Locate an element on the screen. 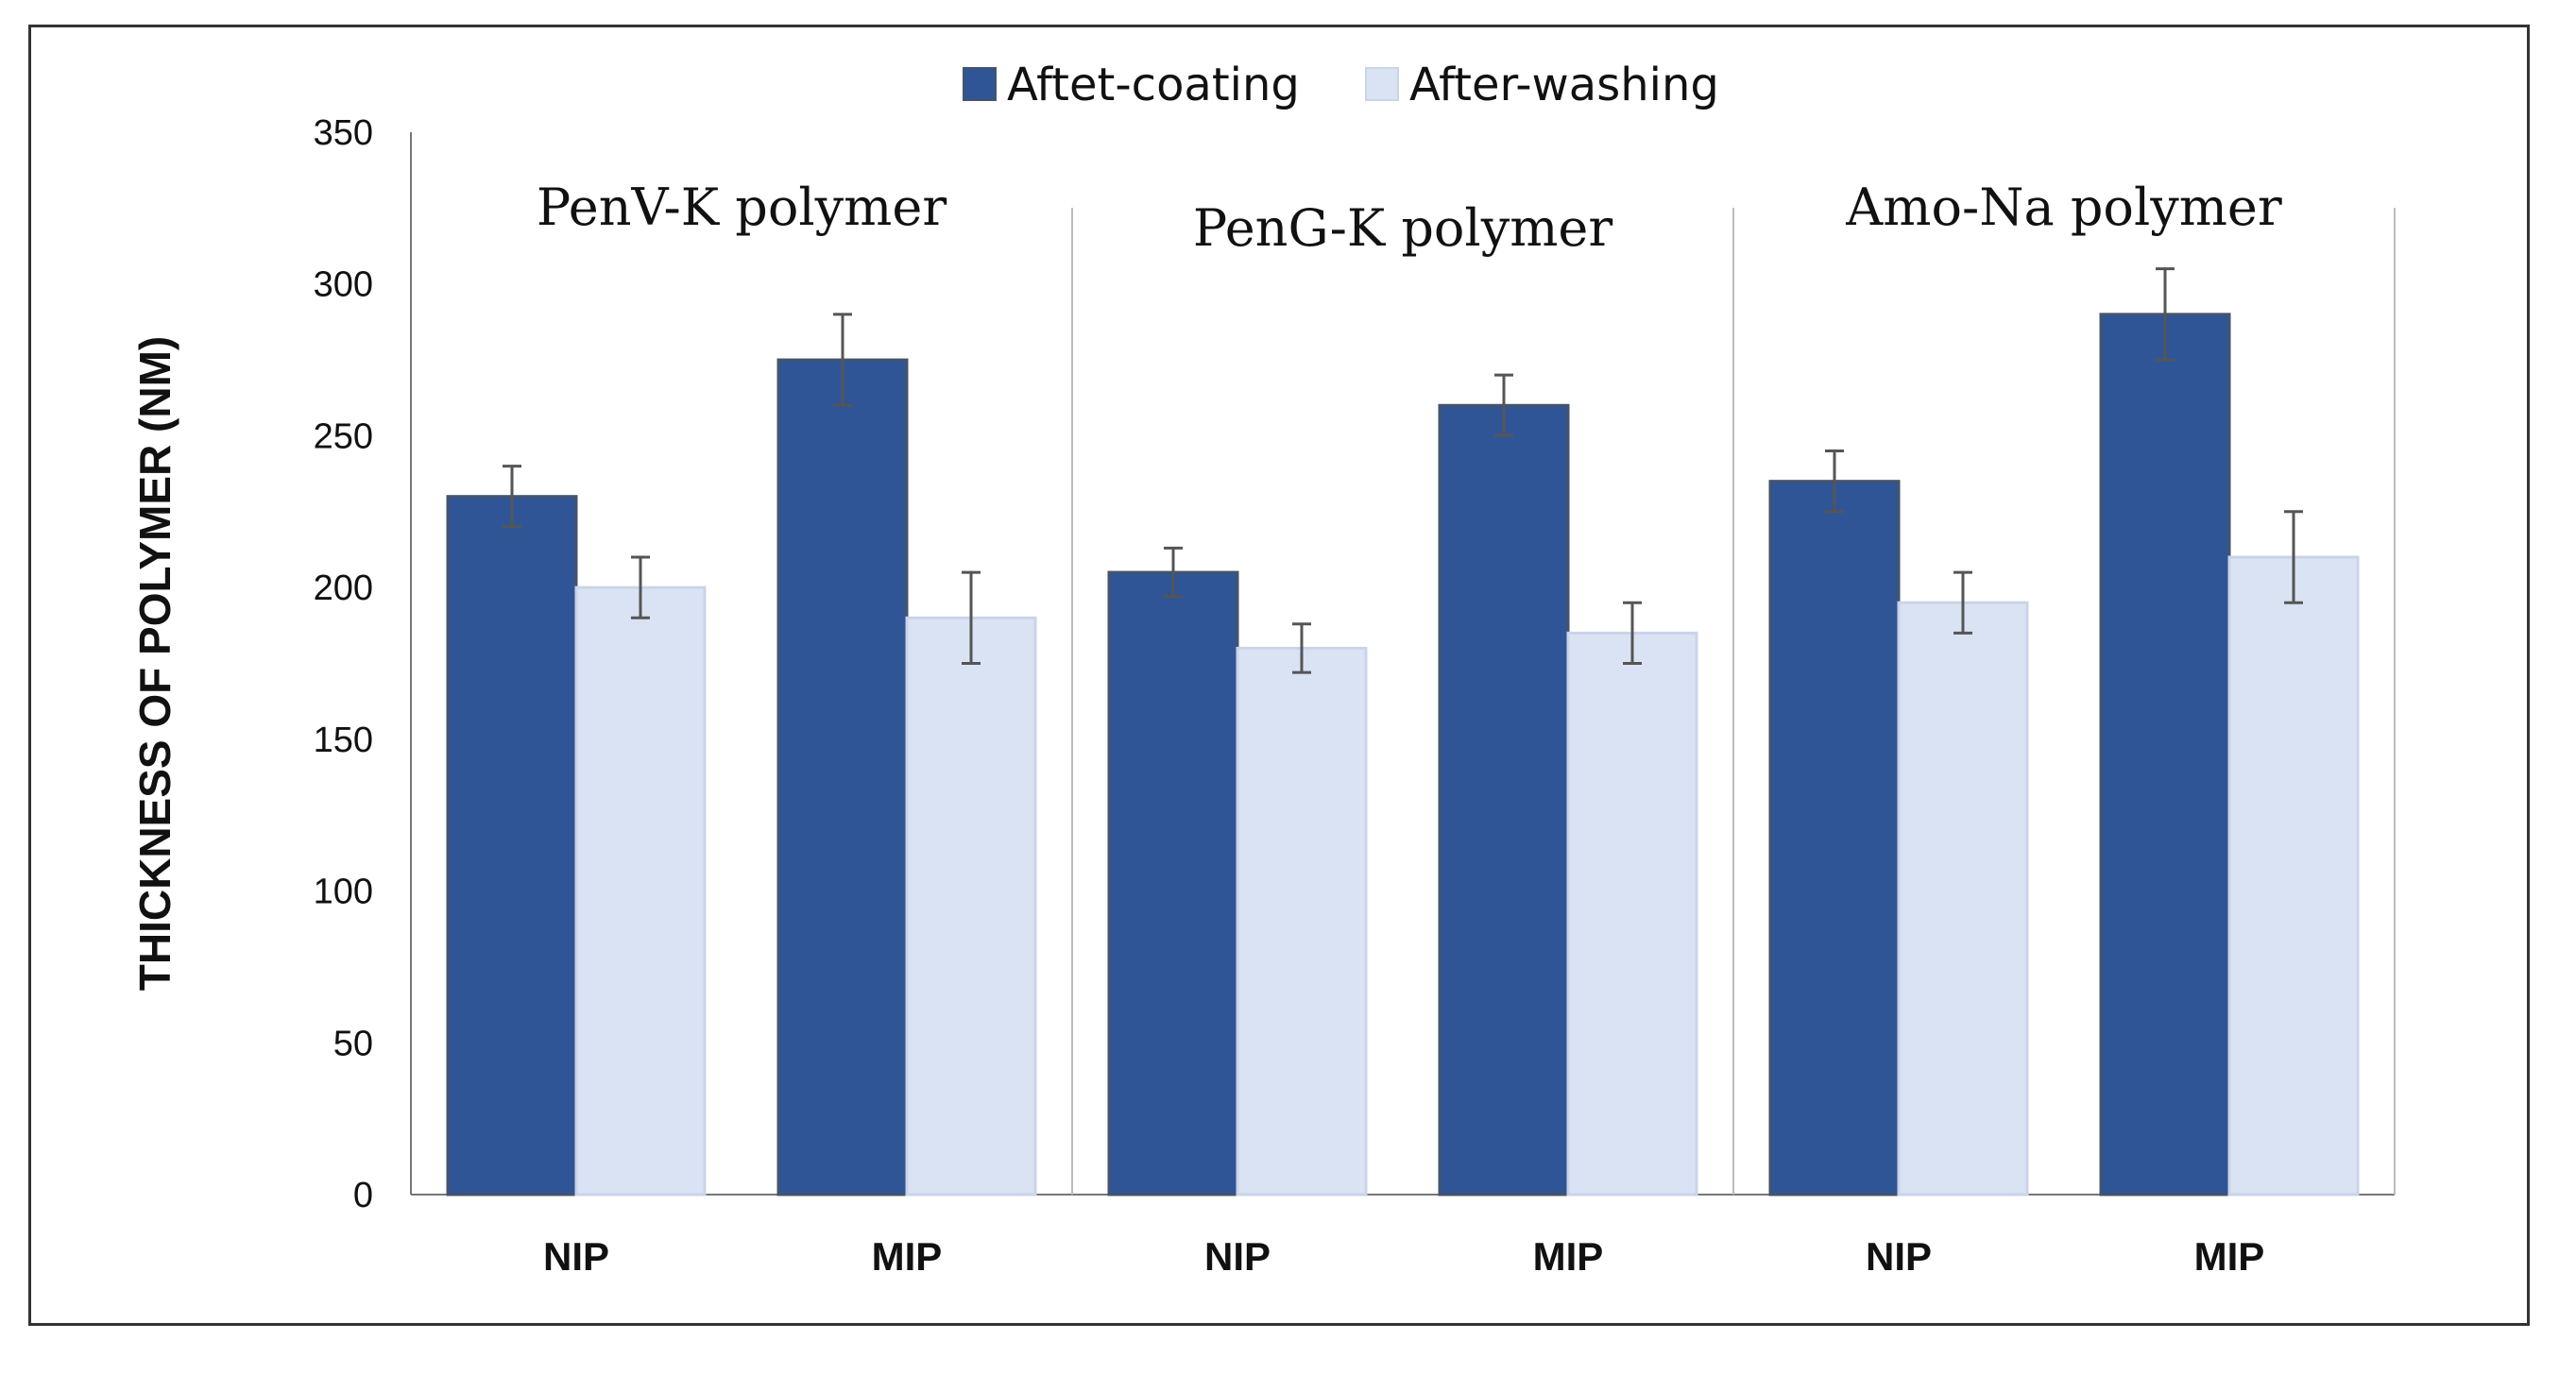 The width and height of the screenshot is (2576, 1374). group-label: PenV-K polymer is located at coordinates (742, 207).